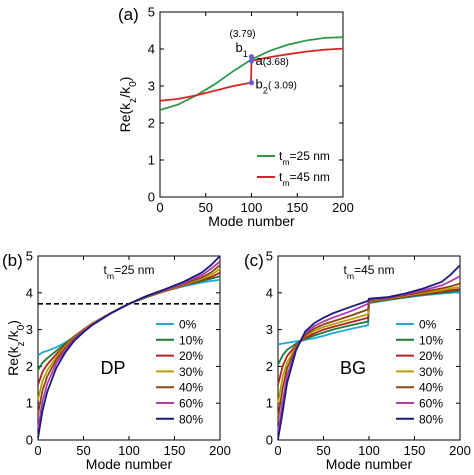  Describe the element at coordinates (191, 372) in the screenshot. I see `legend-entry-3: 30%` at that location.